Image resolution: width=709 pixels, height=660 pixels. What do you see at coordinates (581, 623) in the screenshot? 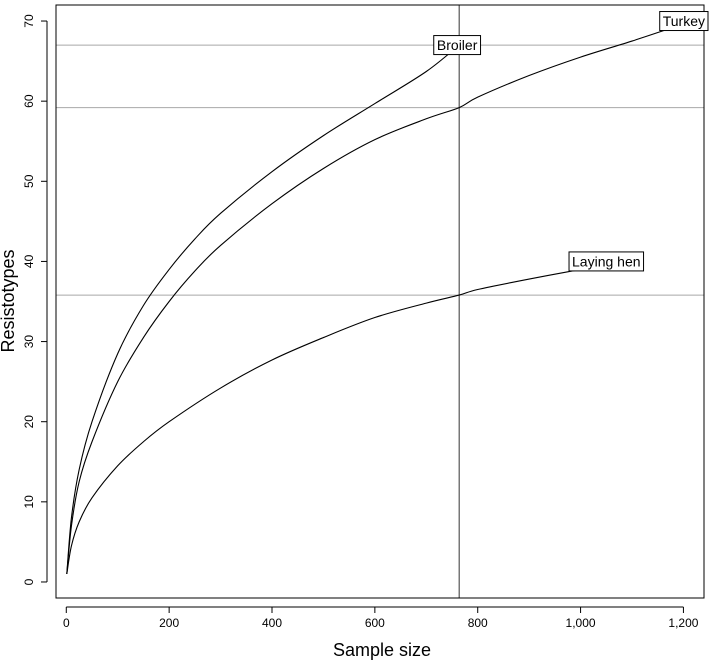
I see `x-tick-label: 1,000` at bounding box center [581, 623].